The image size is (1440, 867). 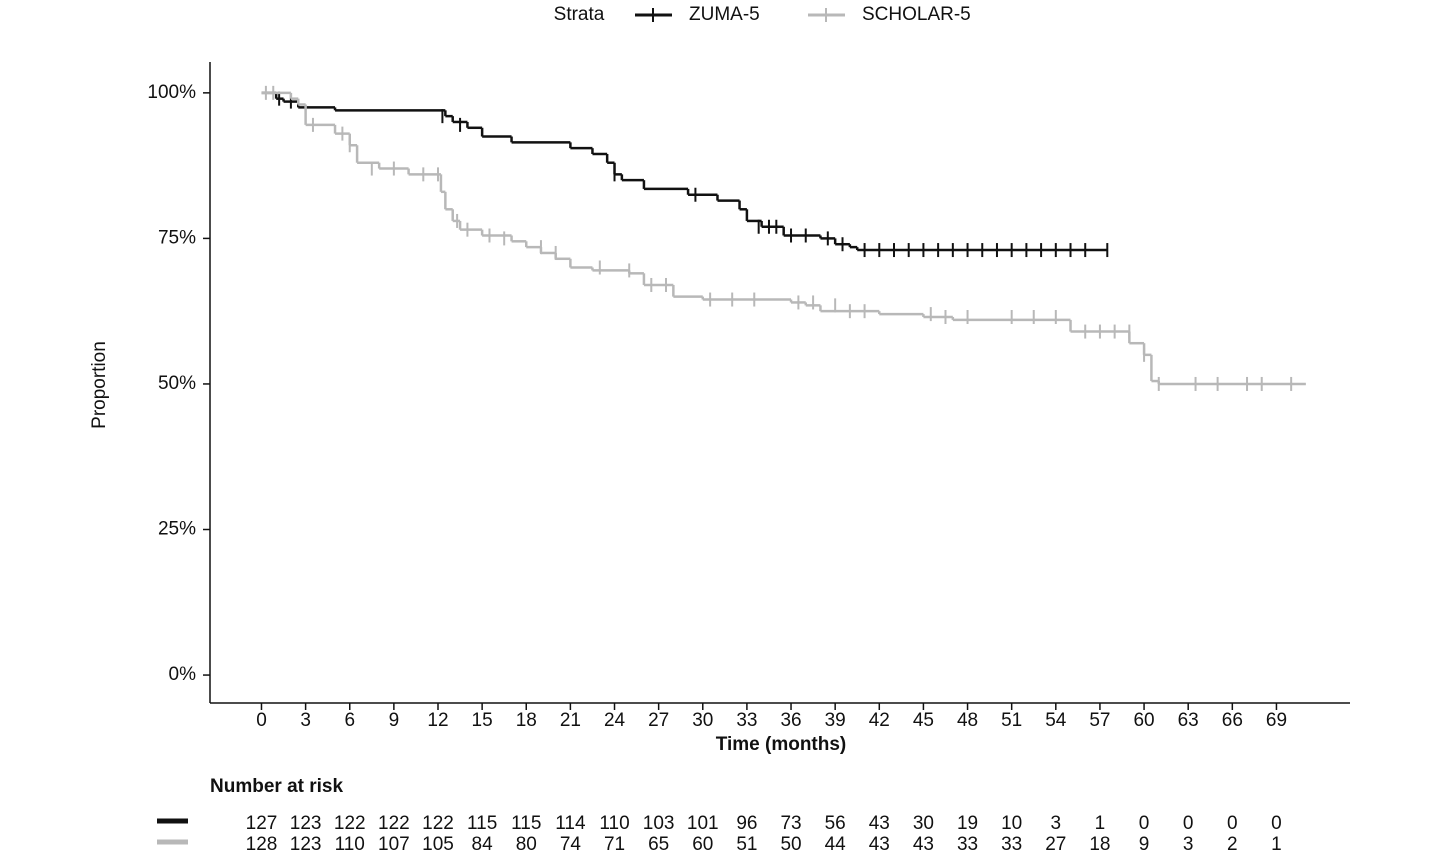 I want to click on x-tick-label: 12, so click(x=437, y=720).